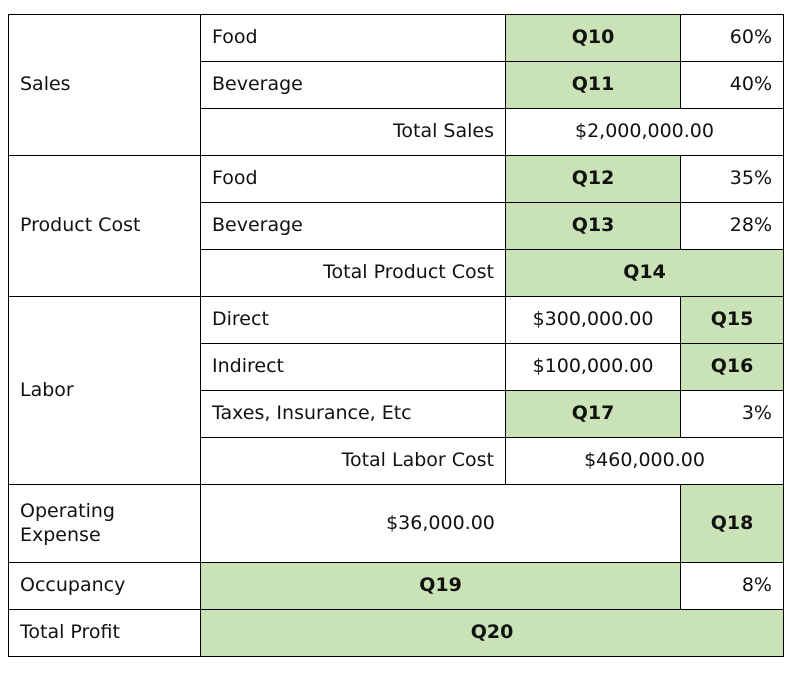 The height and width of the screenshot is (694, 798). Describe the element at coordinates (353, 461) in the screenshot. I see `cell: Total Labor Cost` at that location.